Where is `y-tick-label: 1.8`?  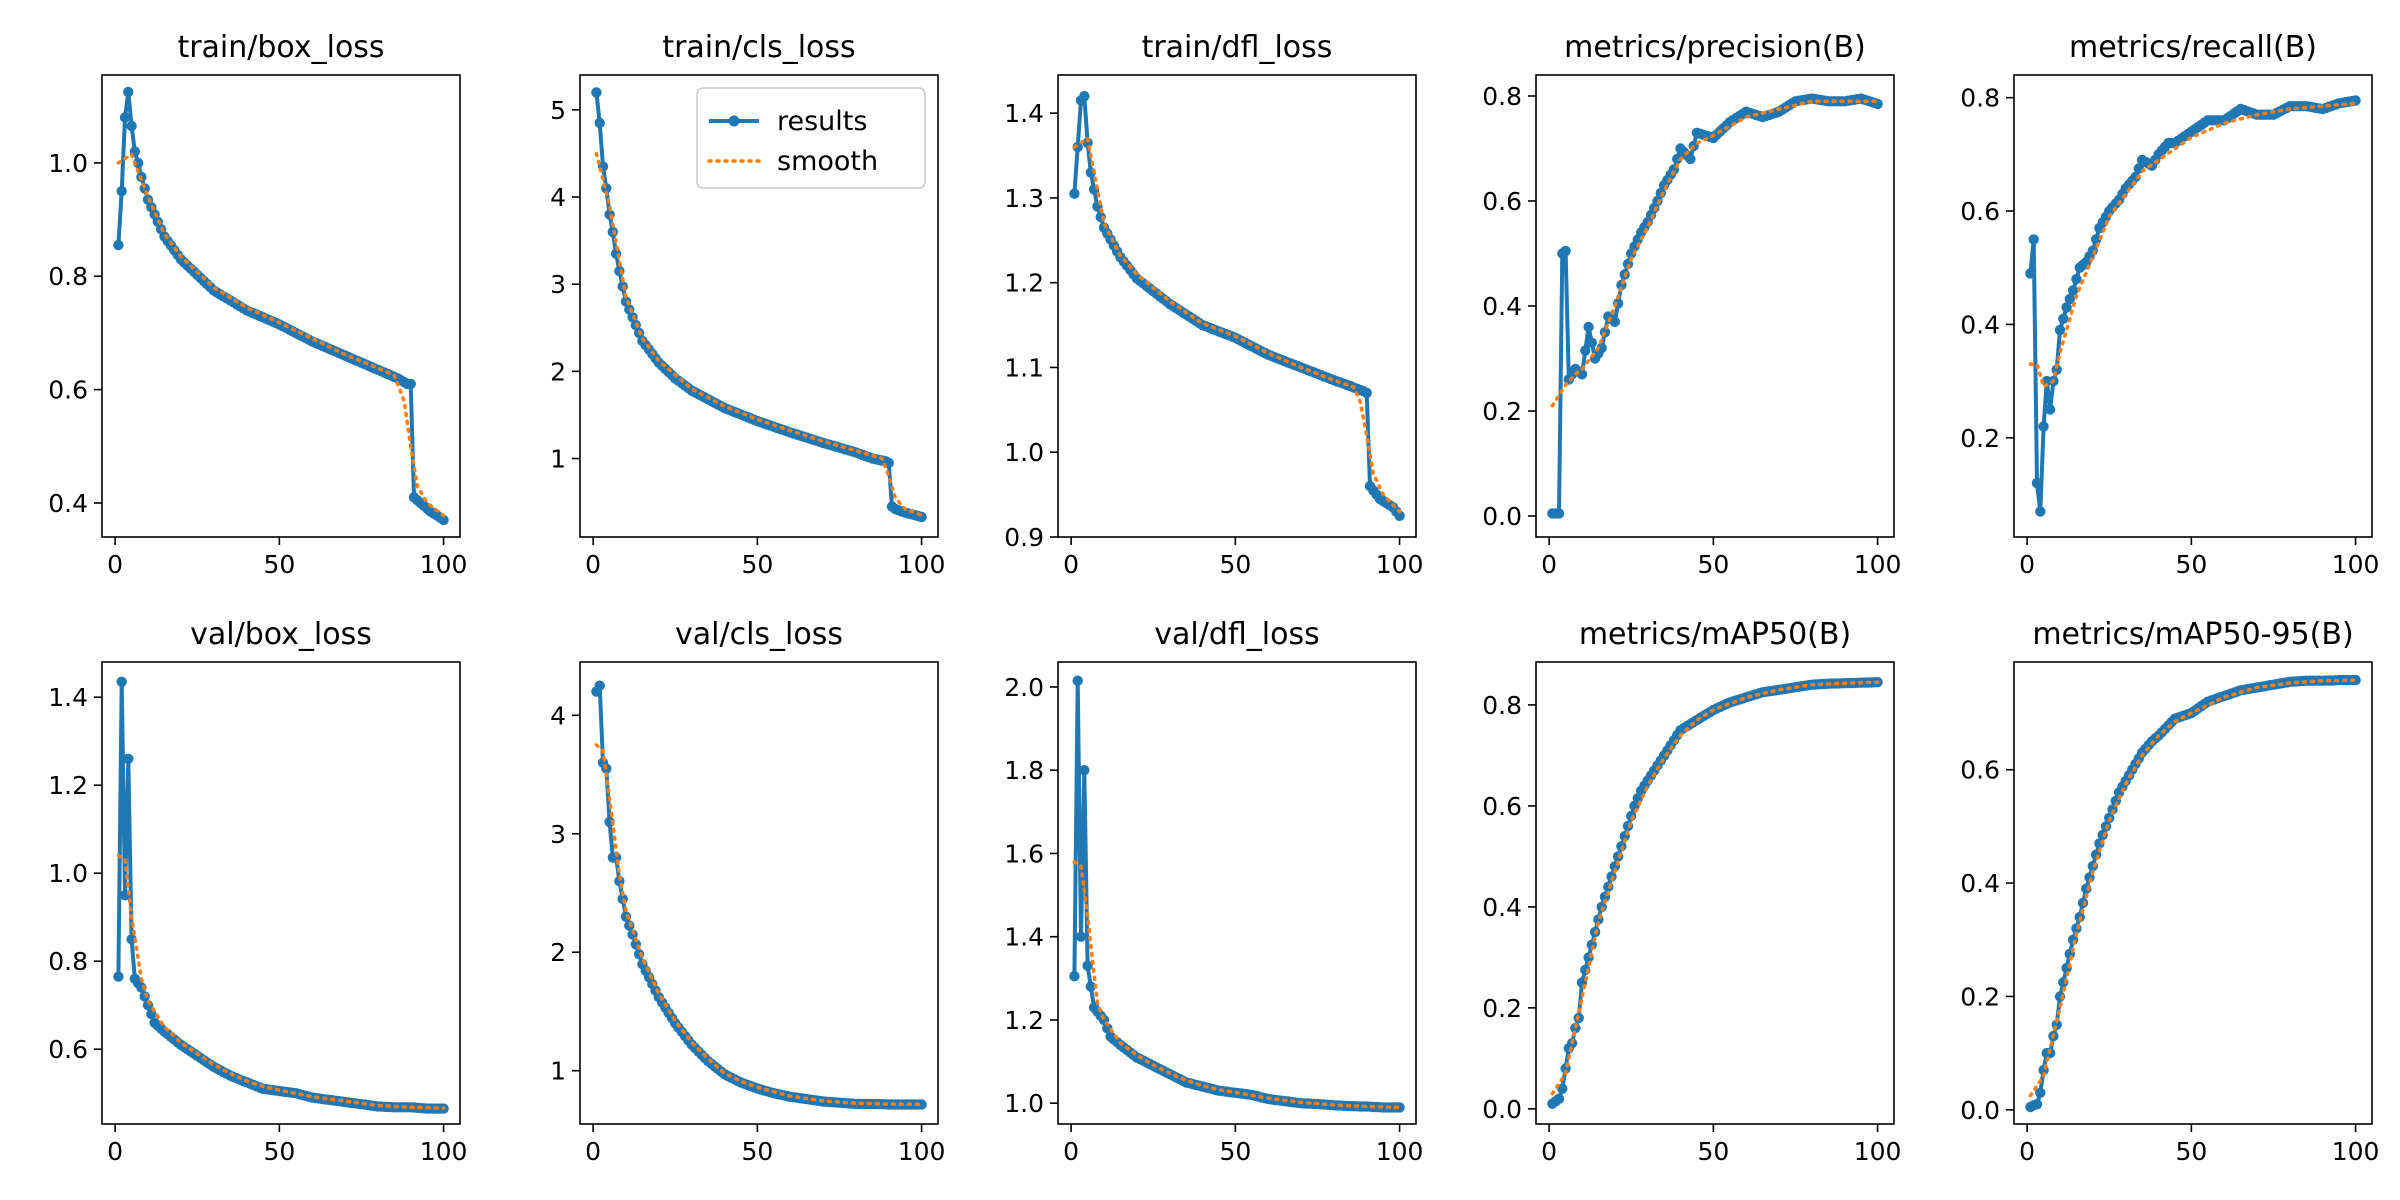
y-tick-label: 1.8 is located at coordinates (1024, 770).